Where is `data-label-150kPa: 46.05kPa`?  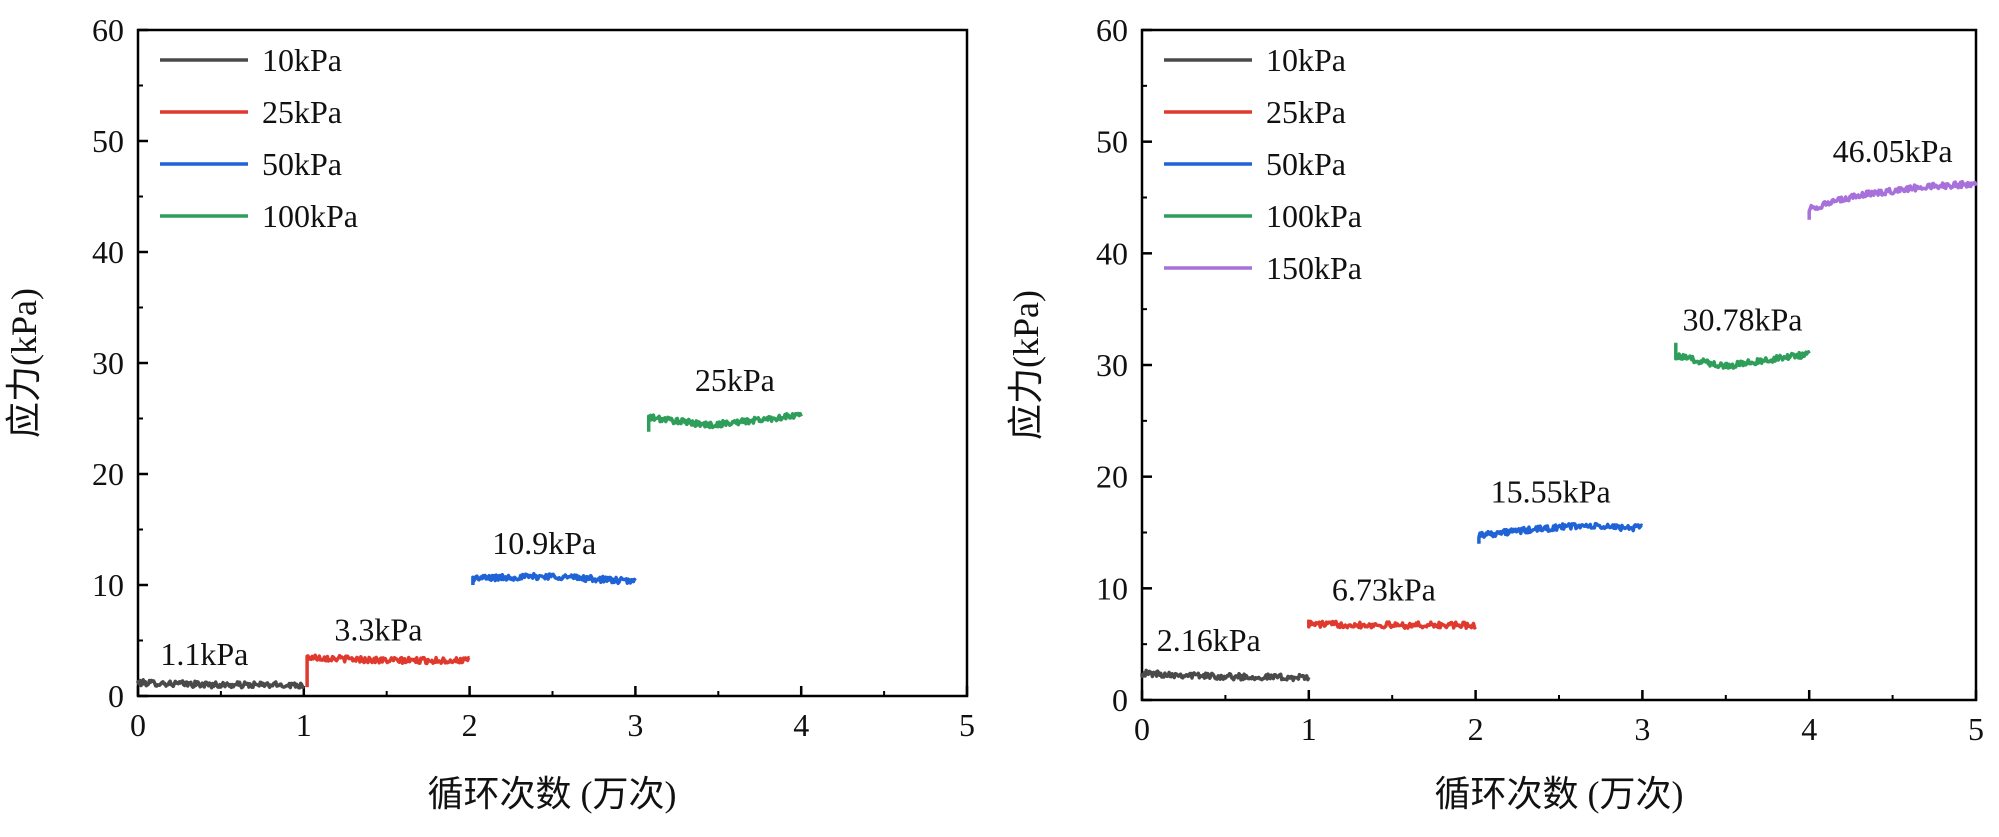 data-label-150kPa: 46.05kPa is located at coordinates (1893, 151).